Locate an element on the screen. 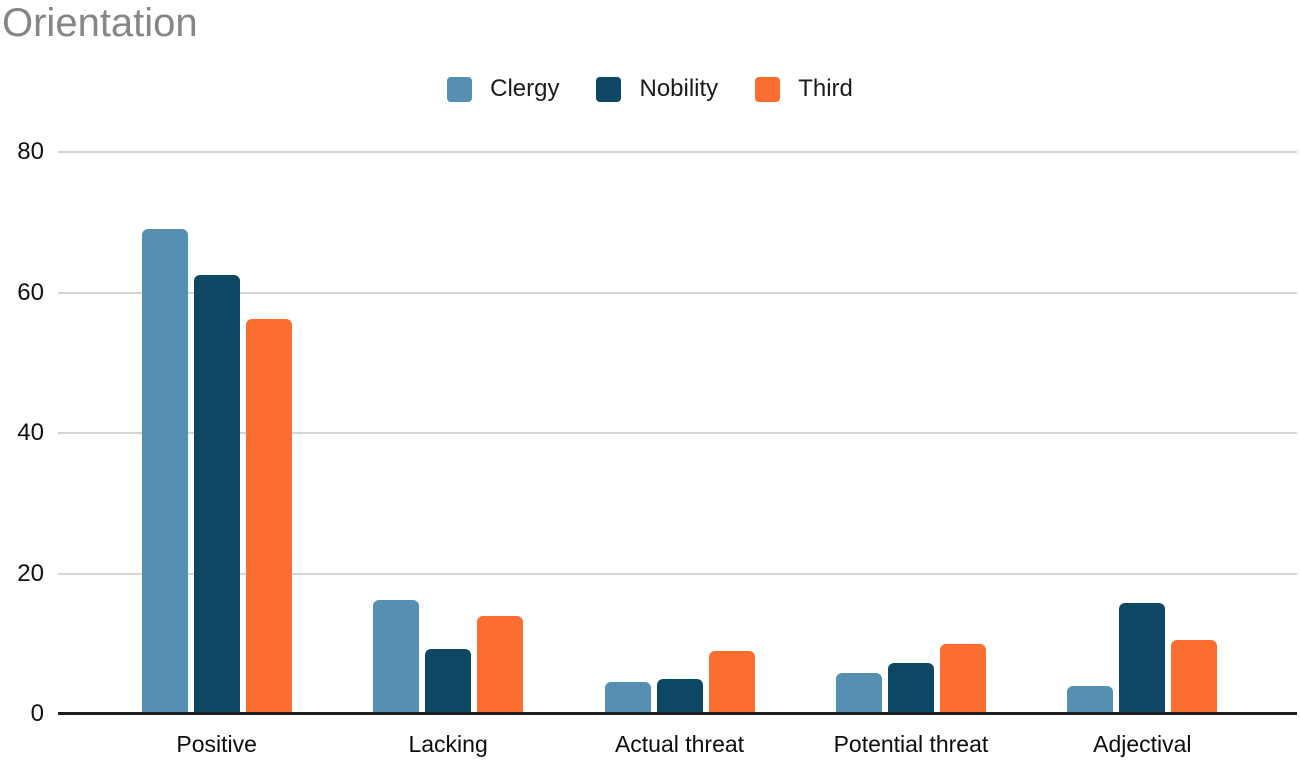 The height and width of the screenshot is (763, 1300). bar-nobility-actual-threat is located at coordinates (679, 696).